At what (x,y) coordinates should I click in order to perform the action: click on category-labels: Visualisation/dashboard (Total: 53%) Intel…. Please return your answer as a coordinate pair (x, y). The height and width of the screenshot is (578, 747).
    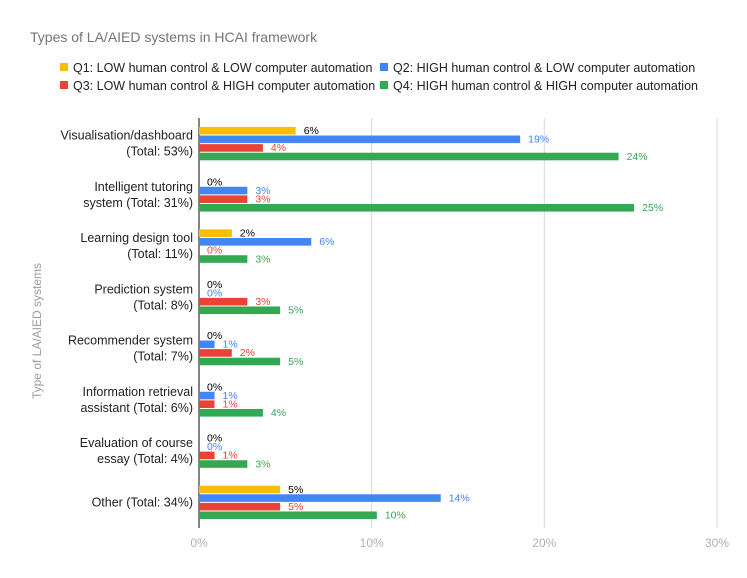
    Looking at the image, I should click on (126, 319).